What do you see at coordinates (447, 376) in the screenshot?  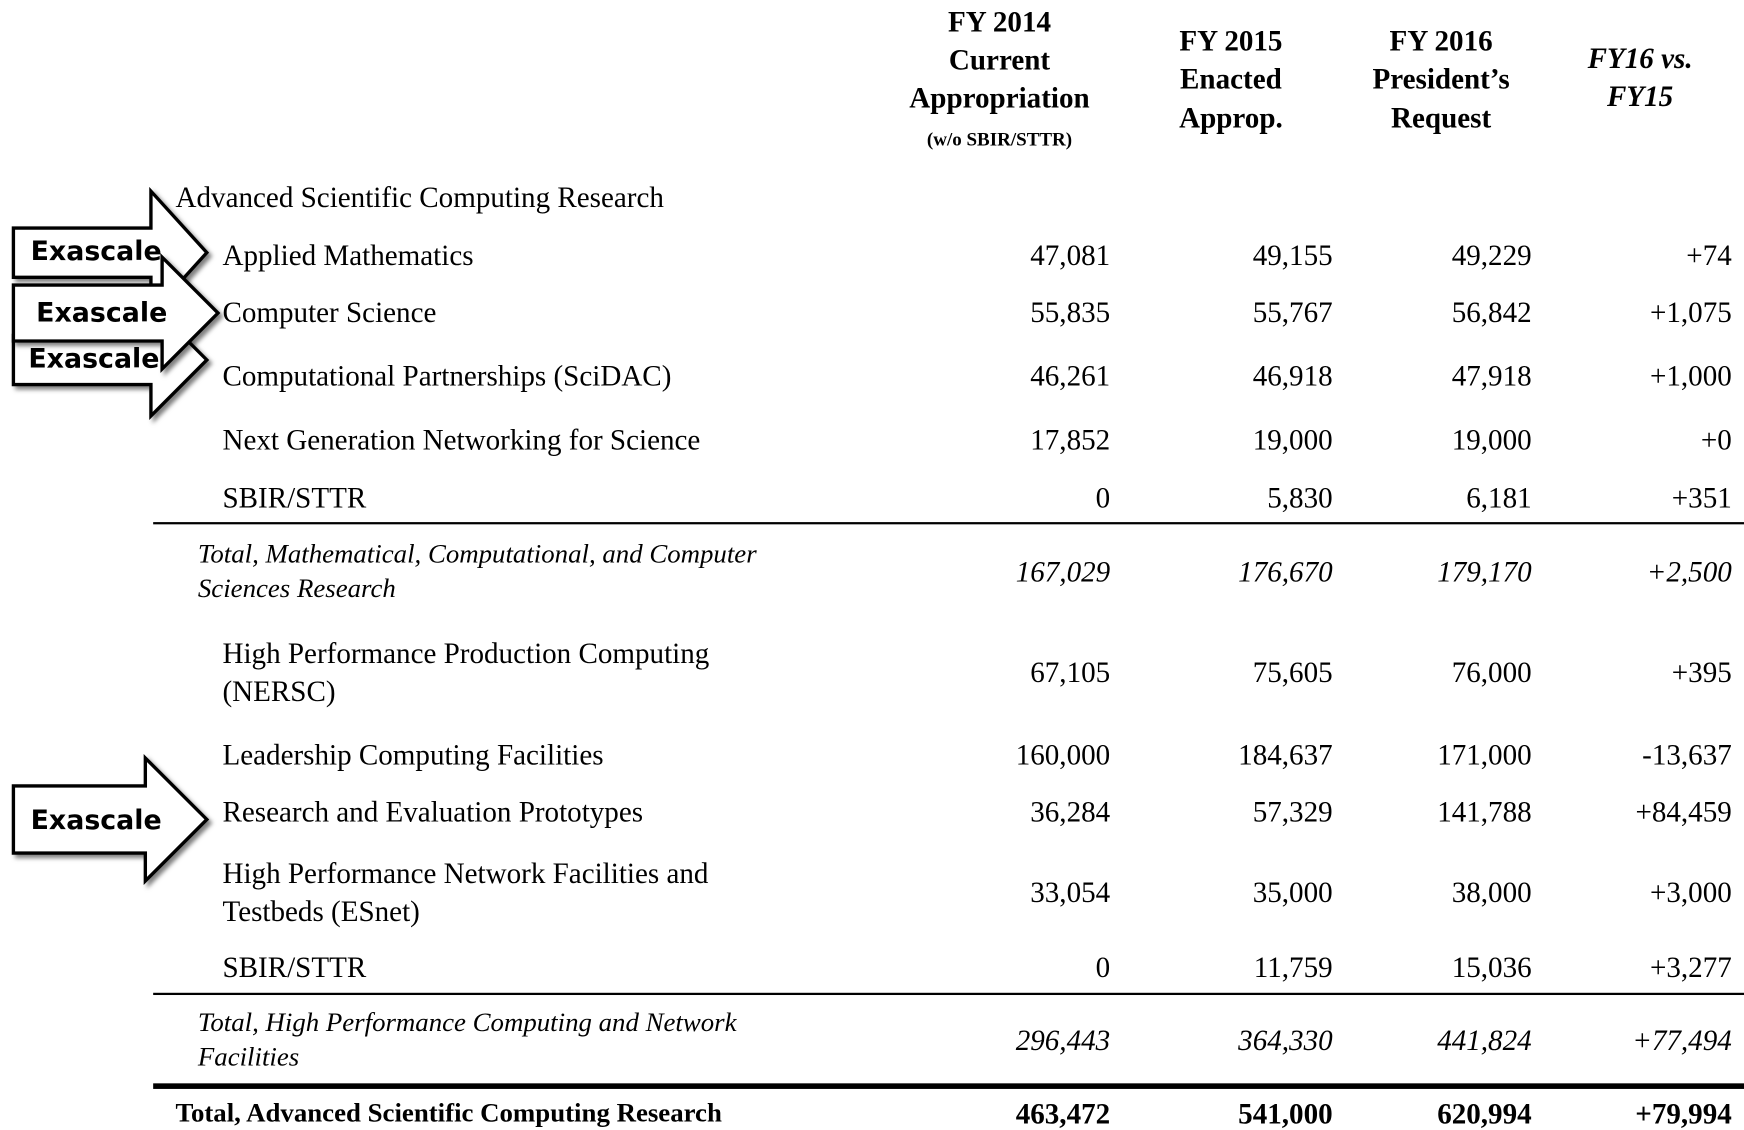 I see `row-label: Computational Partnerships (SciDAC)` at bounding box center [447, 376].